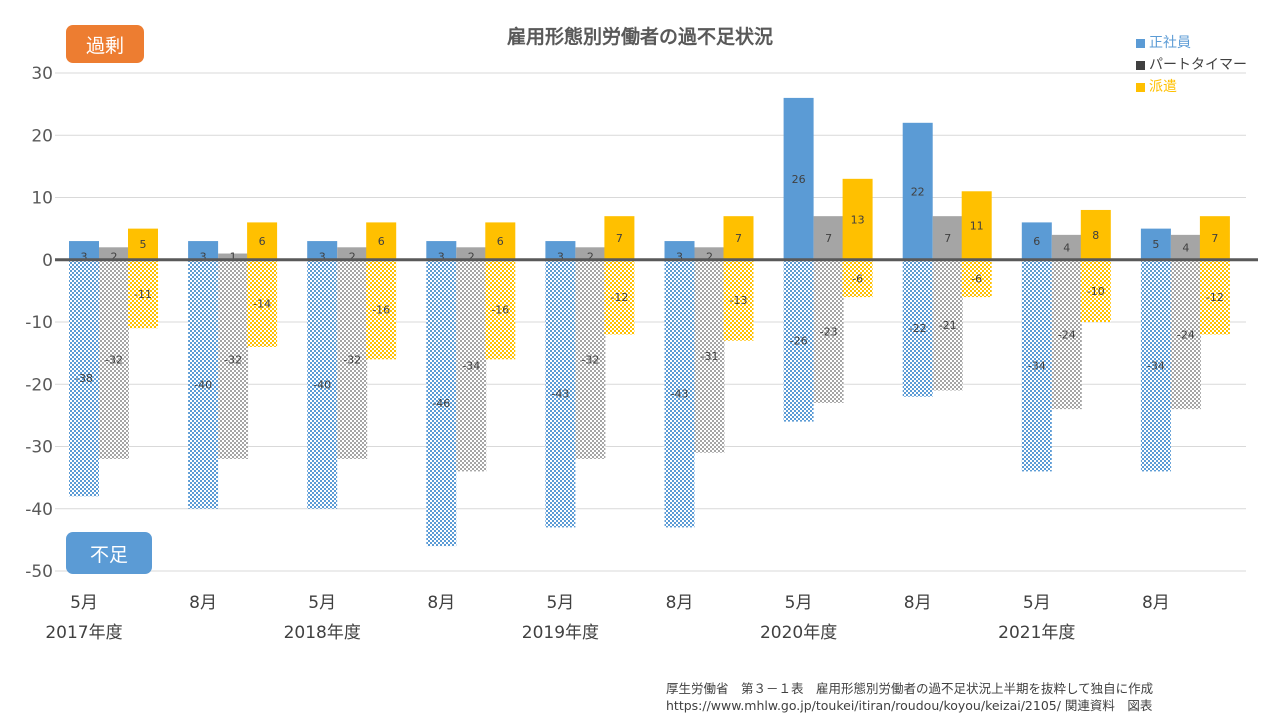 The height and width of the screenshot is (720, 1280). I want to click on legend-item-part: パートタイマー, so click(1191, 65).